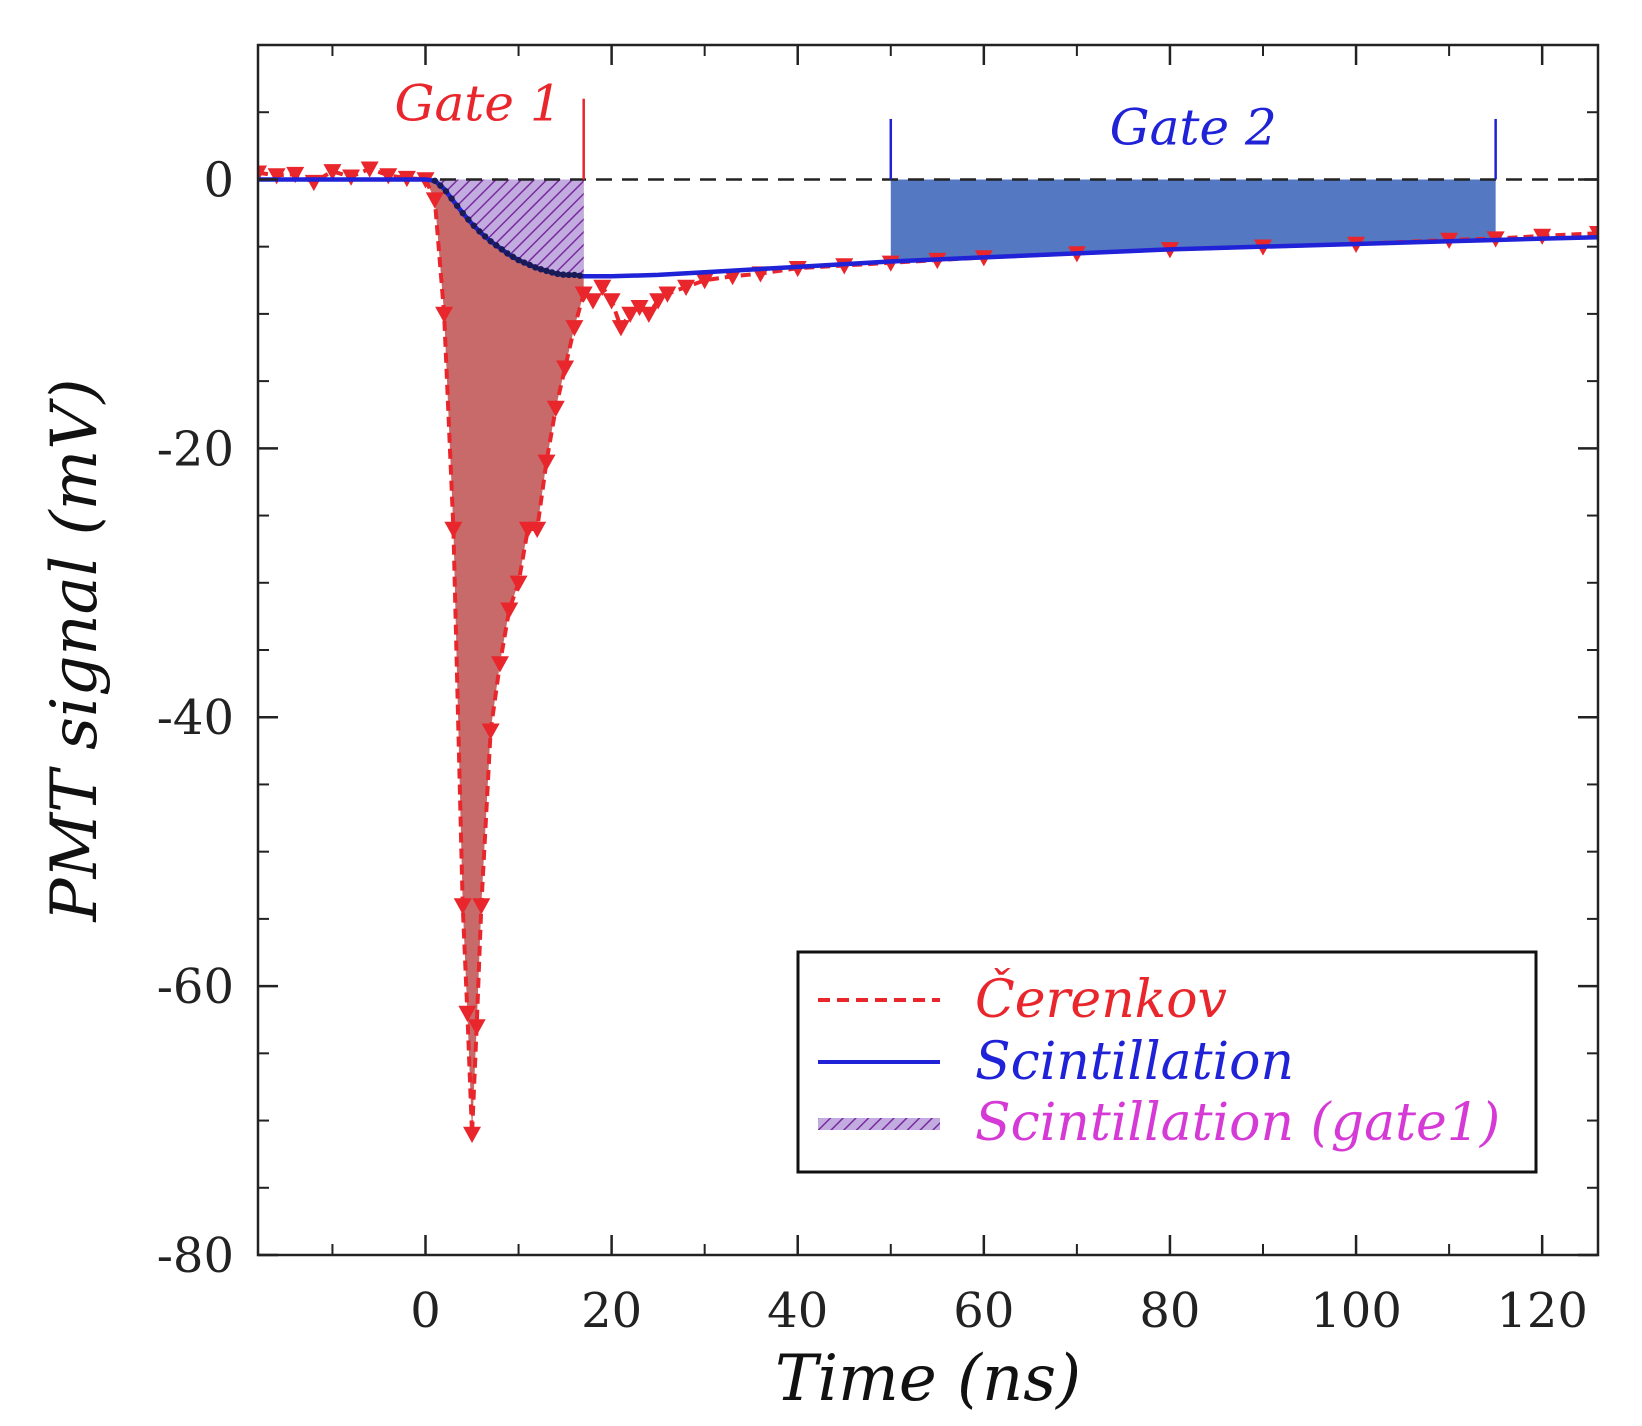 The image size is (1642, 1426). I want to click on gate1-label: Gate 1, so click(478, 103).